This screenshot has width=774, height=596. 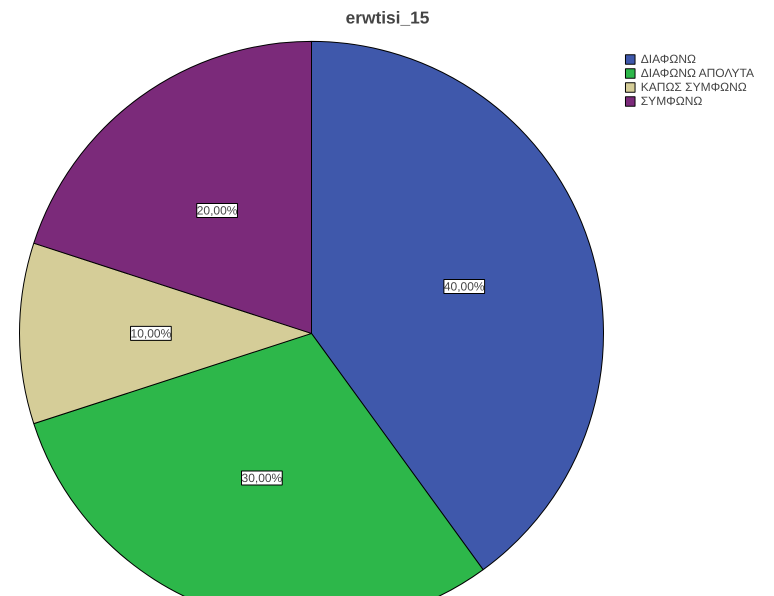 What do you see at coordinates (697, 73) in the screenshot?
I see `legend-label: ΔΙΑΦΩΝΩ ΑΠΟΛΥΤΑ` at bounding box center [697, 73].